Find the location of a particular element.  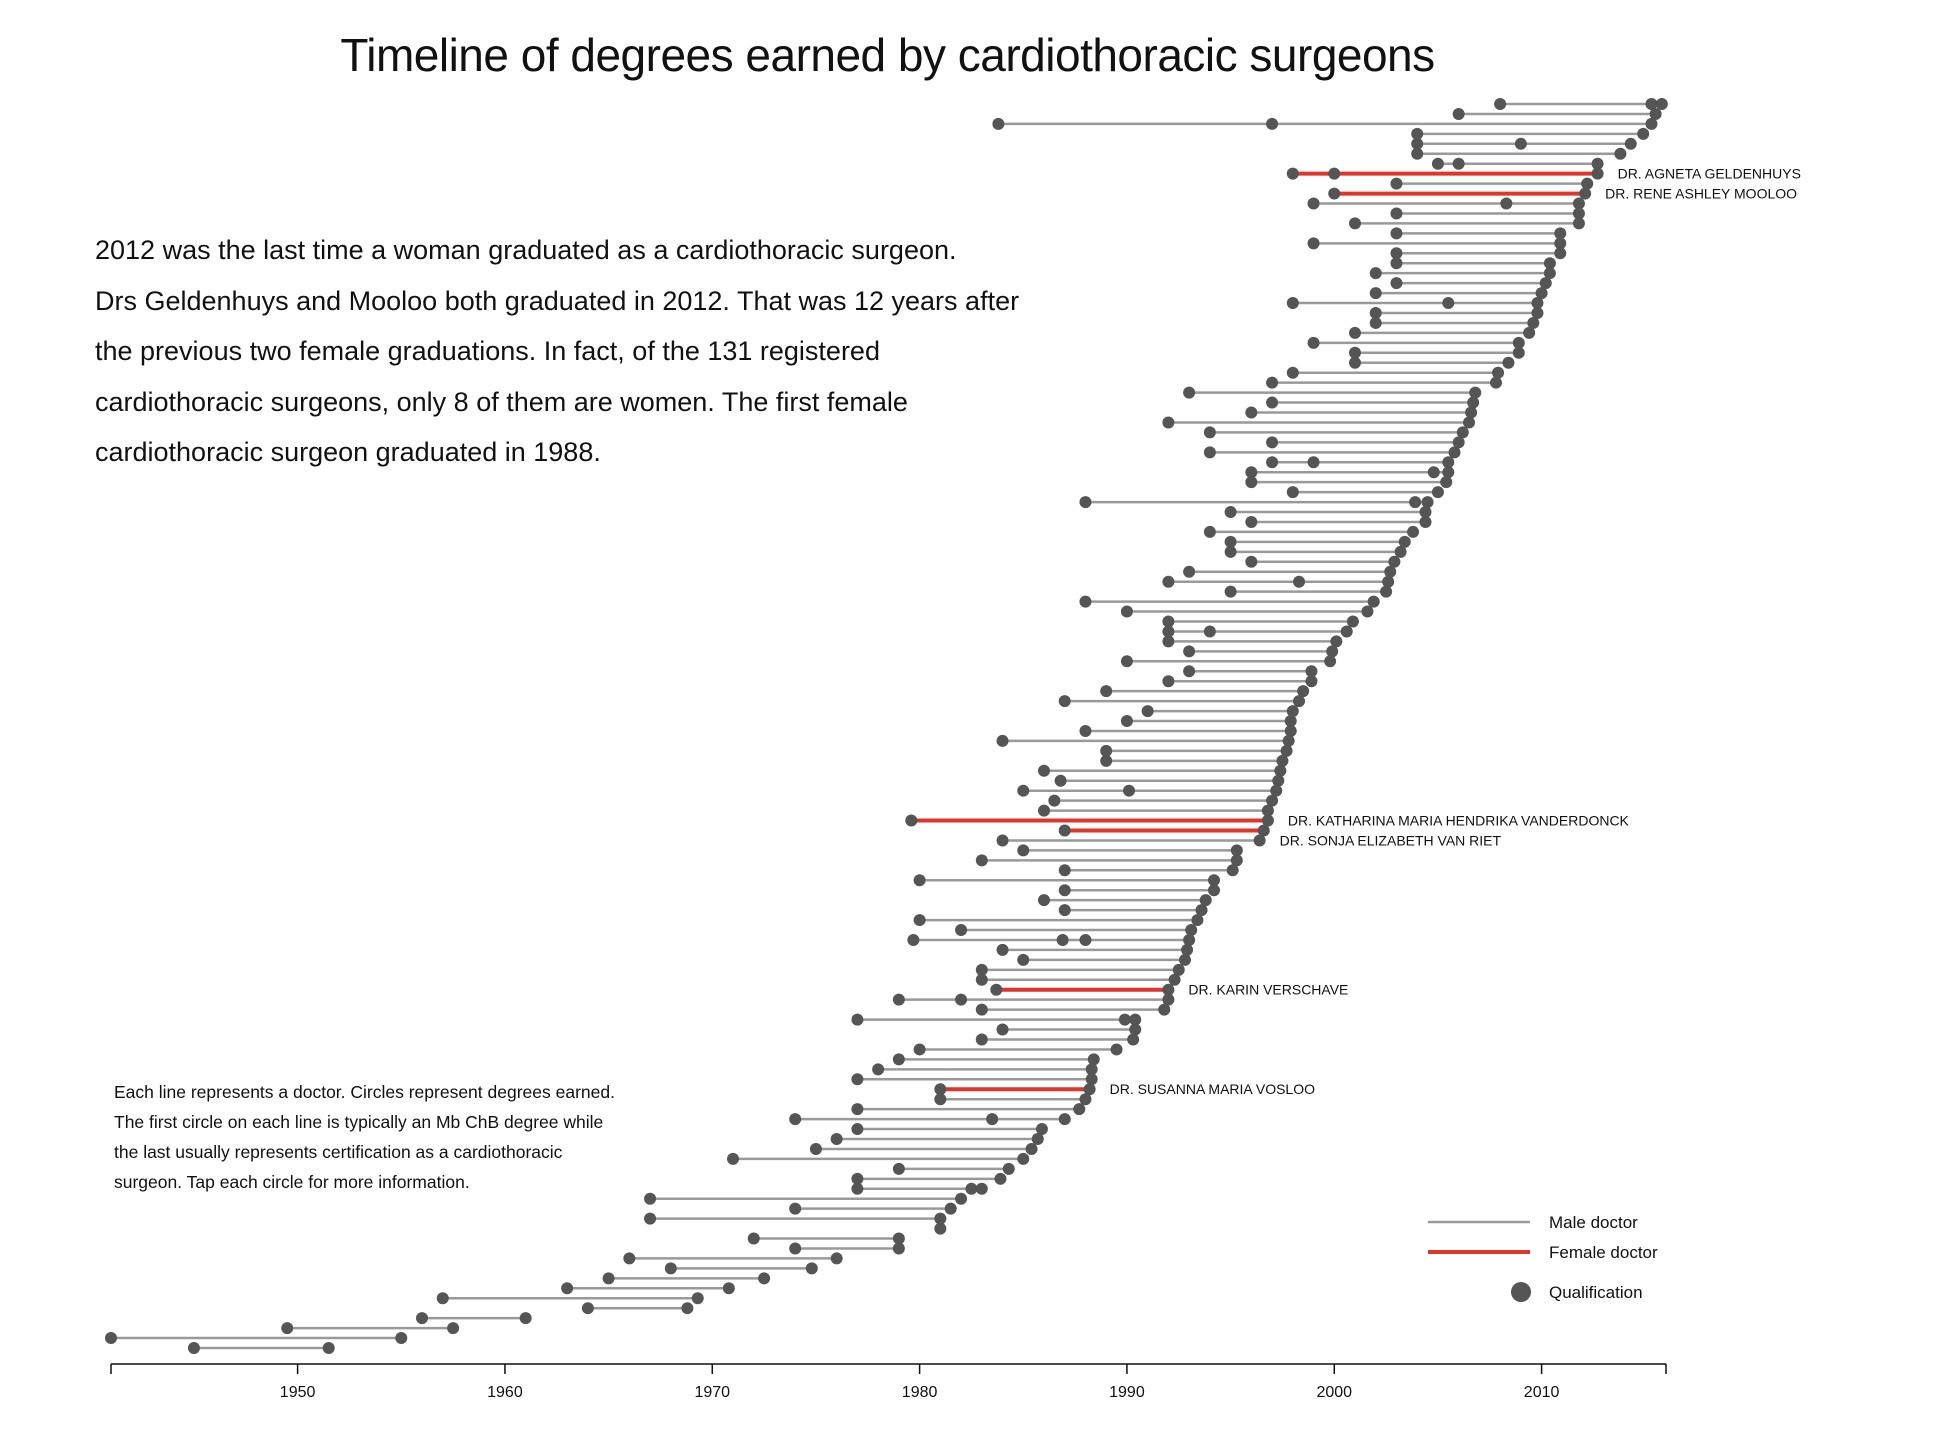

legend-dot-swatch is located at coordinates (1521, 1292).